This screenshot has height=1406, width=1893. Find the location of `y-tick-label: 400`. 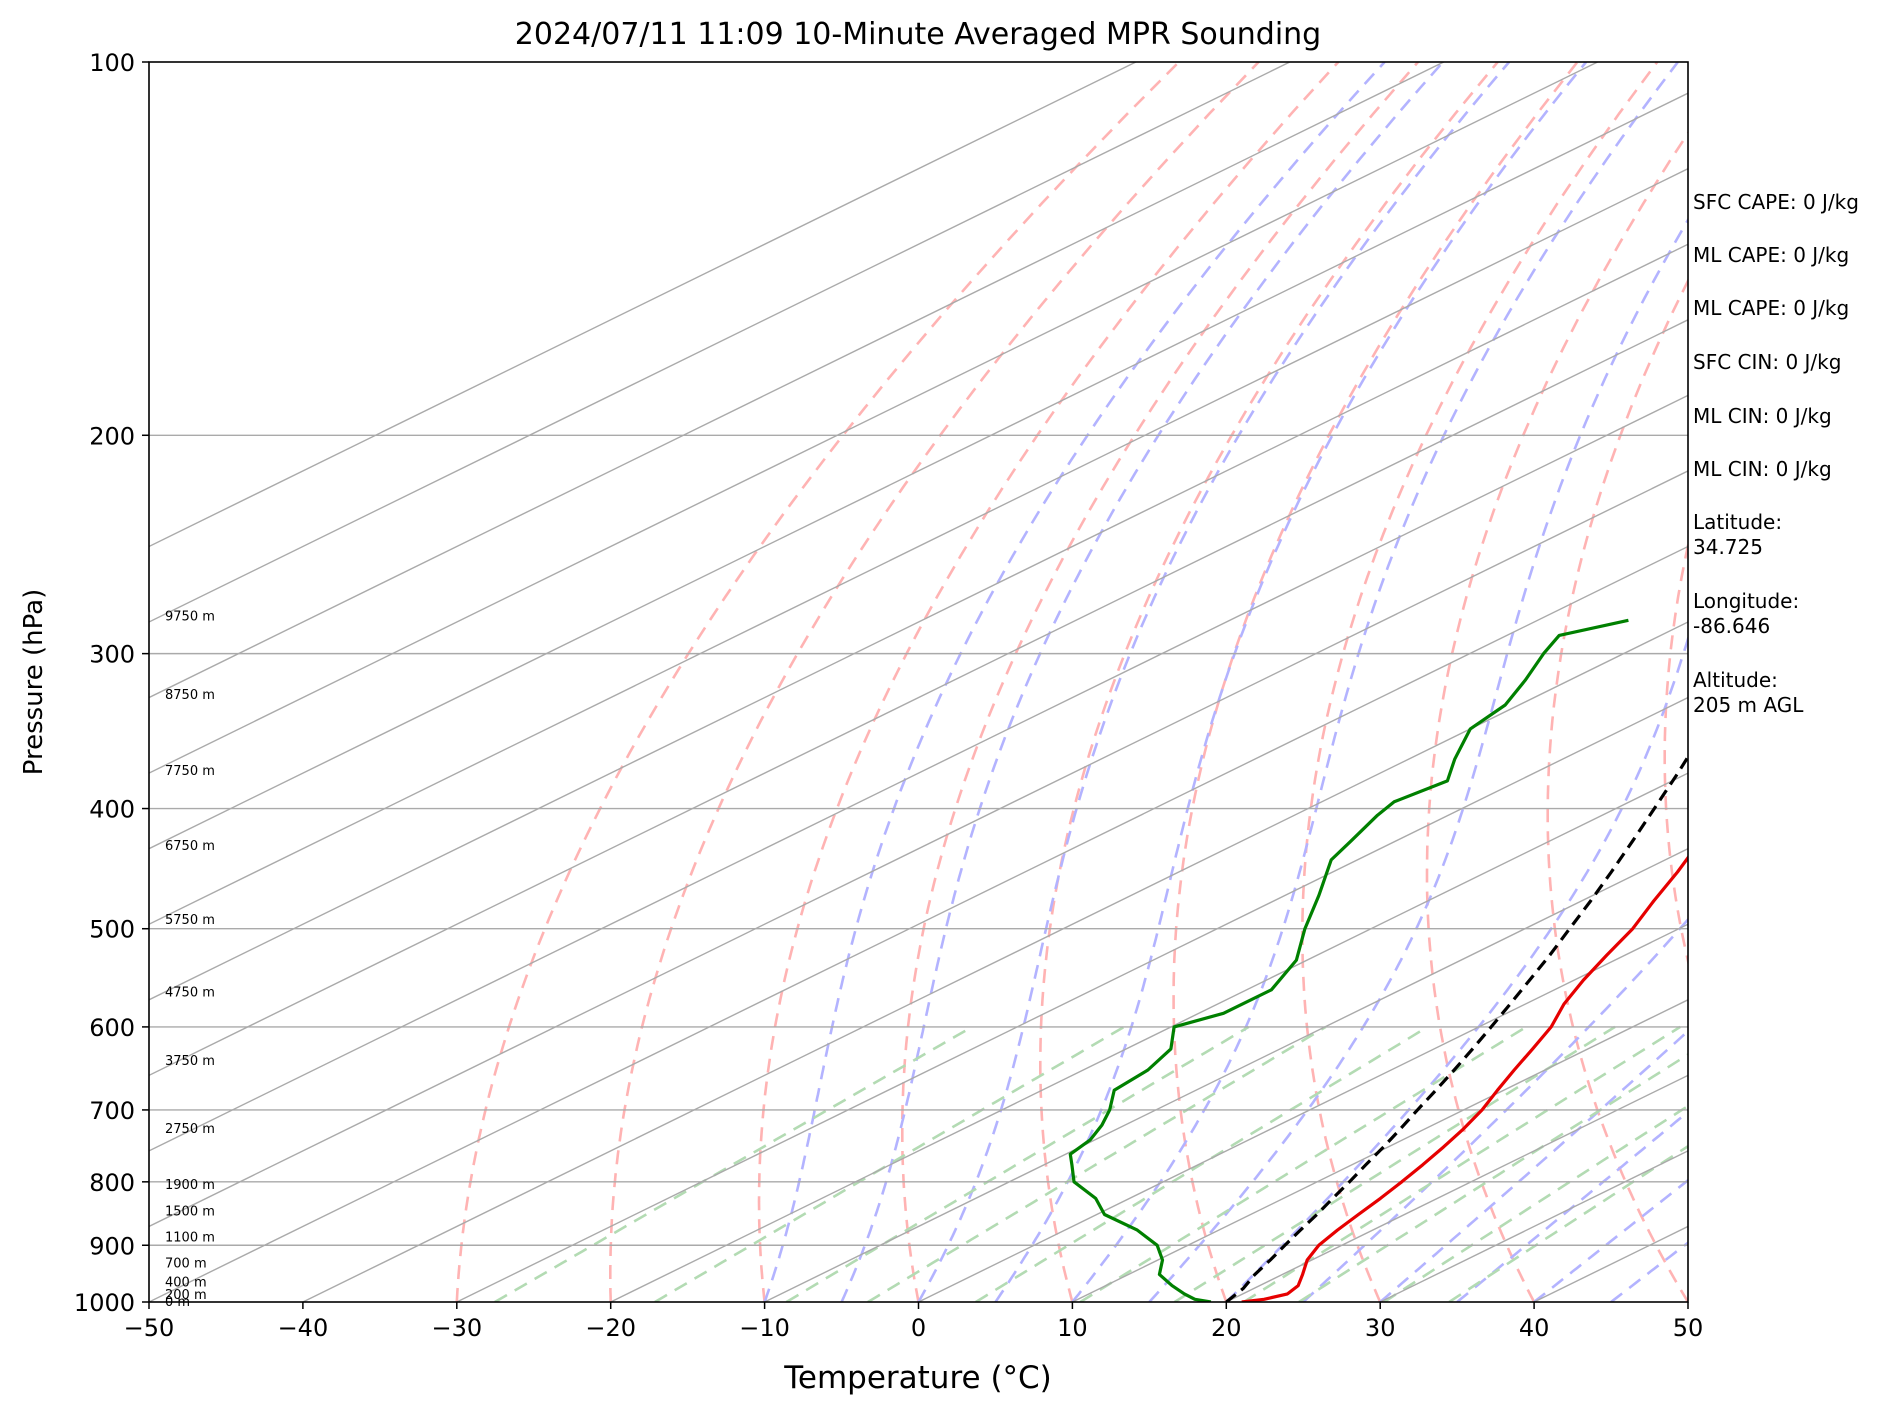

y-tick-label: 400 is located at coordinates (112, 810).